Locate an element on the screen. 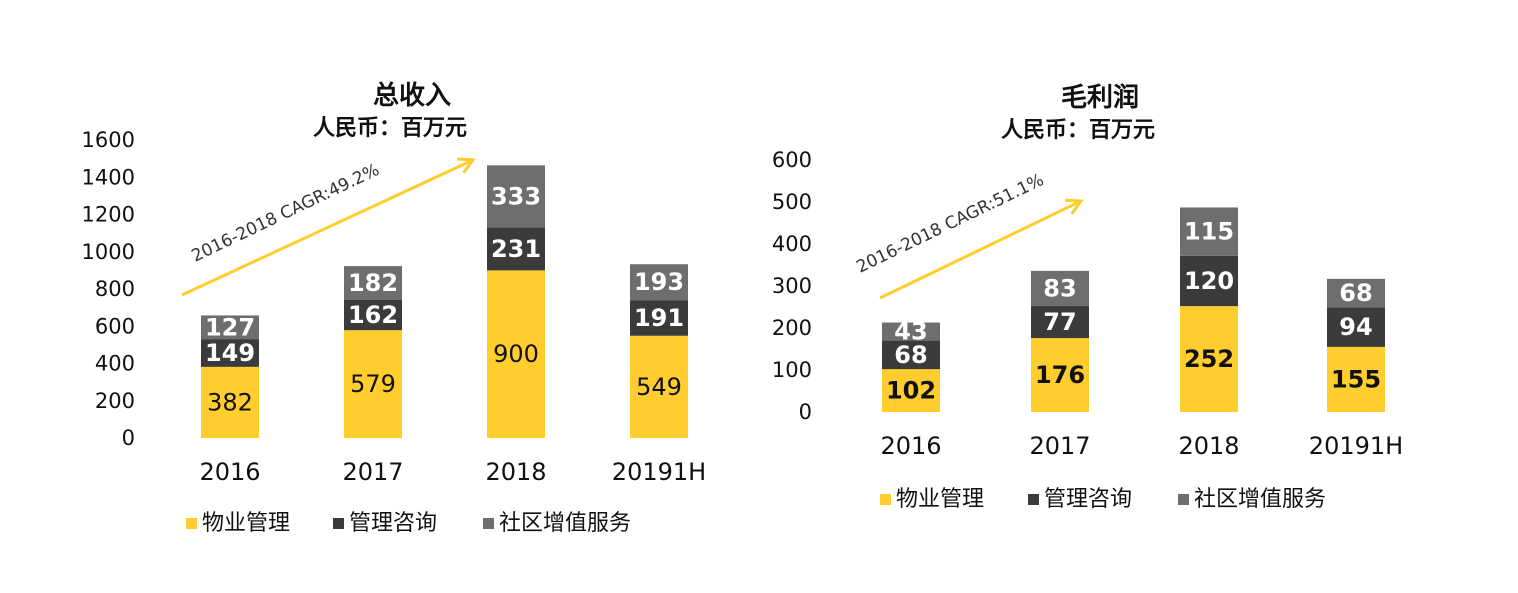 This screenshot has width=1518, height=593. data-label: 900 is located at coordinates (516, 354).